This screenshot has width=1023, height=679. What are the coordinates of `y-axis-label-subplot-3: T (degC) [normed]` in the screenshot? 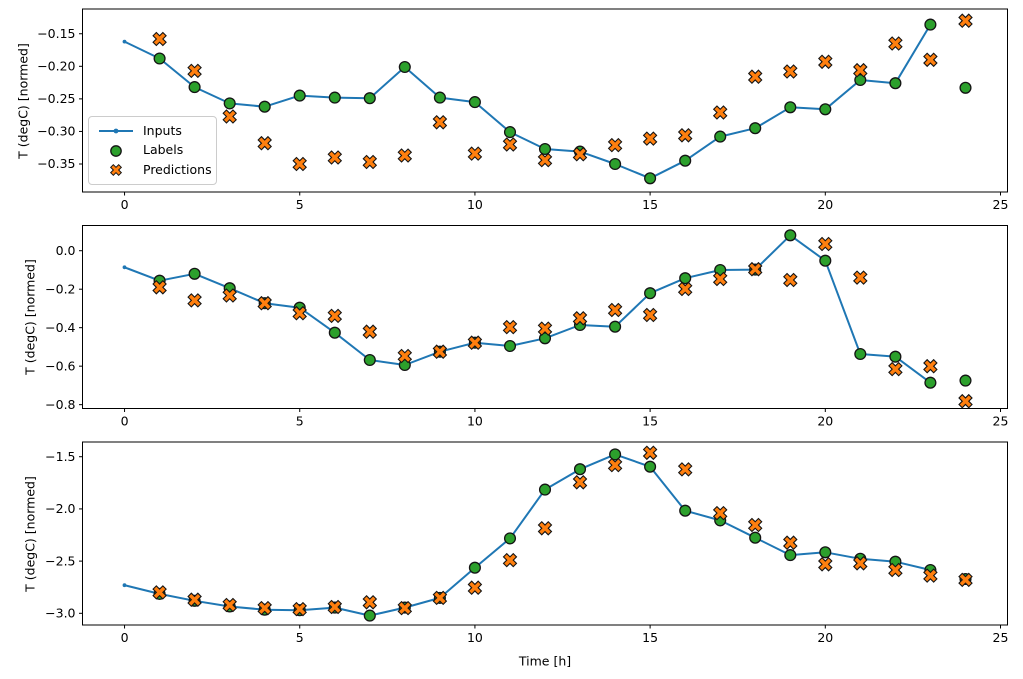 It's located at (30, 533).